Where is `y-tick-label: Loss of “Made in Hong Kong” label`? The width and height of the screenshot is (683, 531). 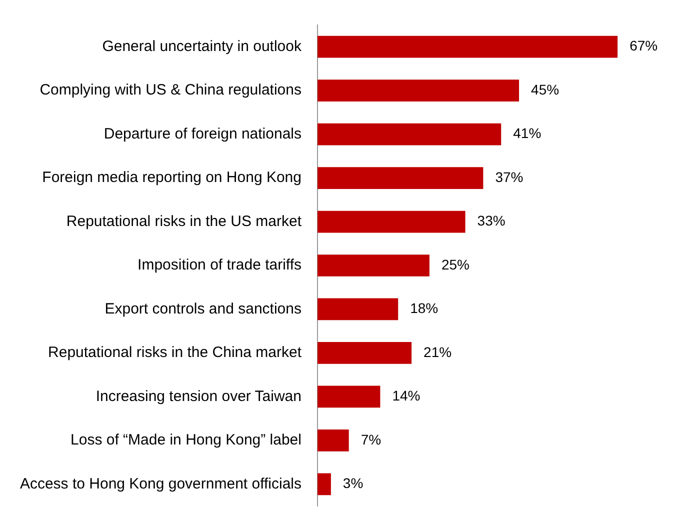
y-tick-label: Loss of “Made in Hong Kong” label is located at coordinates (186, 440).